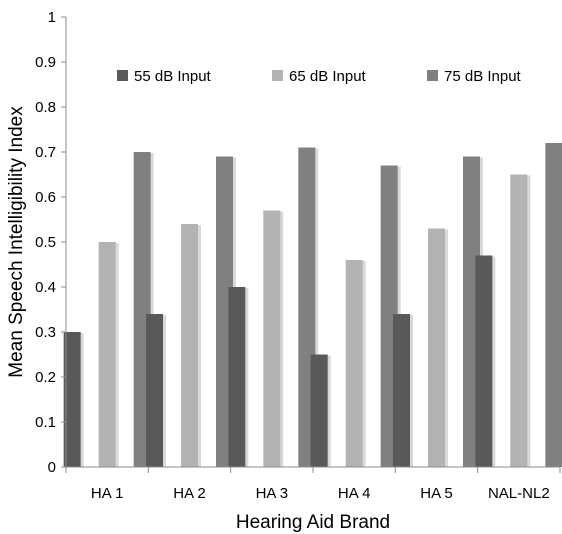  I want to click on y-tick-label: 0.6, so click(45, 197).